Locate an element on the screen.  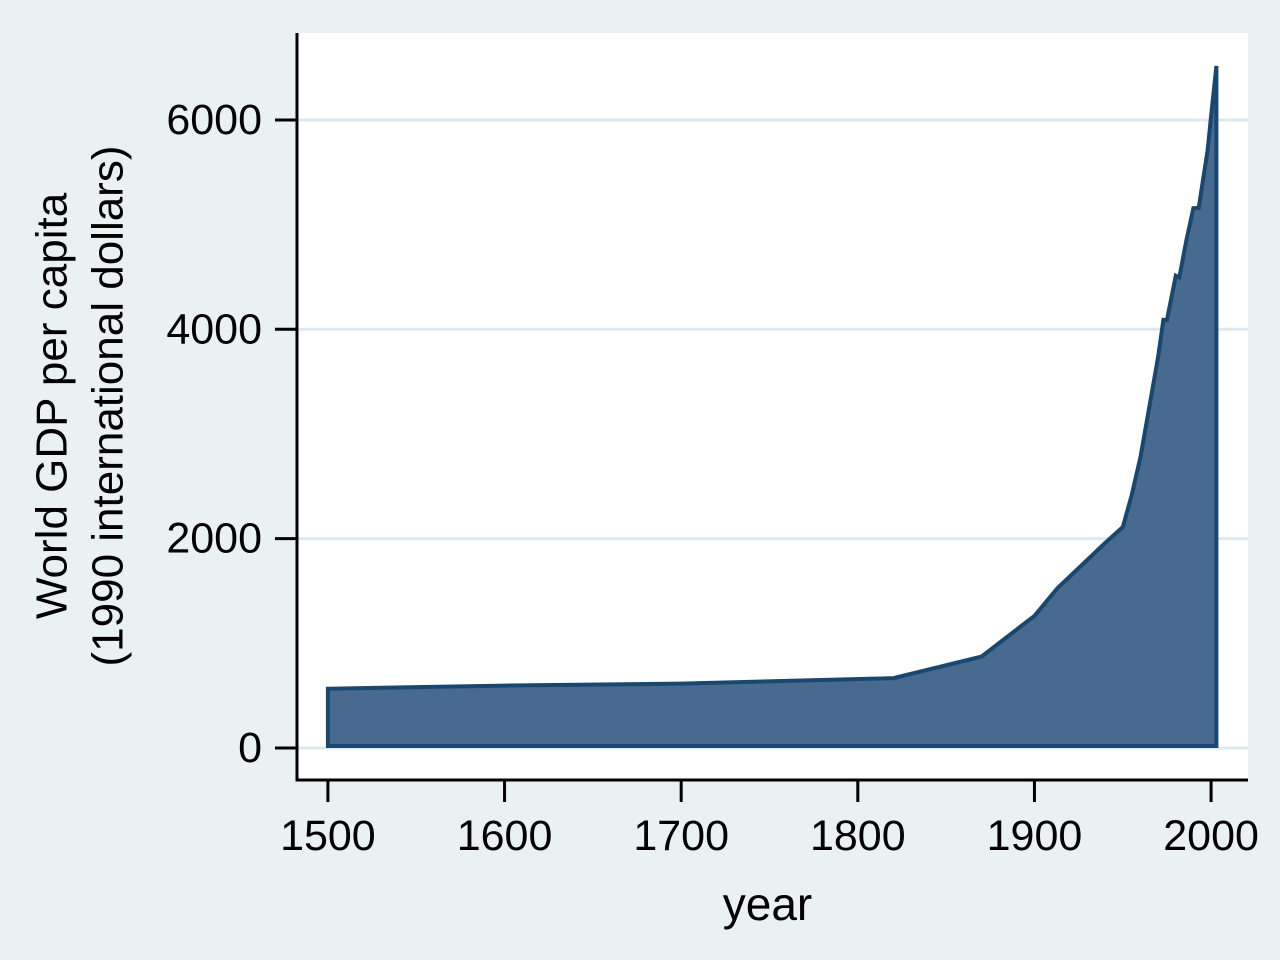
x-tick-label-1500: 1500 is located at coordinates (328, 836).